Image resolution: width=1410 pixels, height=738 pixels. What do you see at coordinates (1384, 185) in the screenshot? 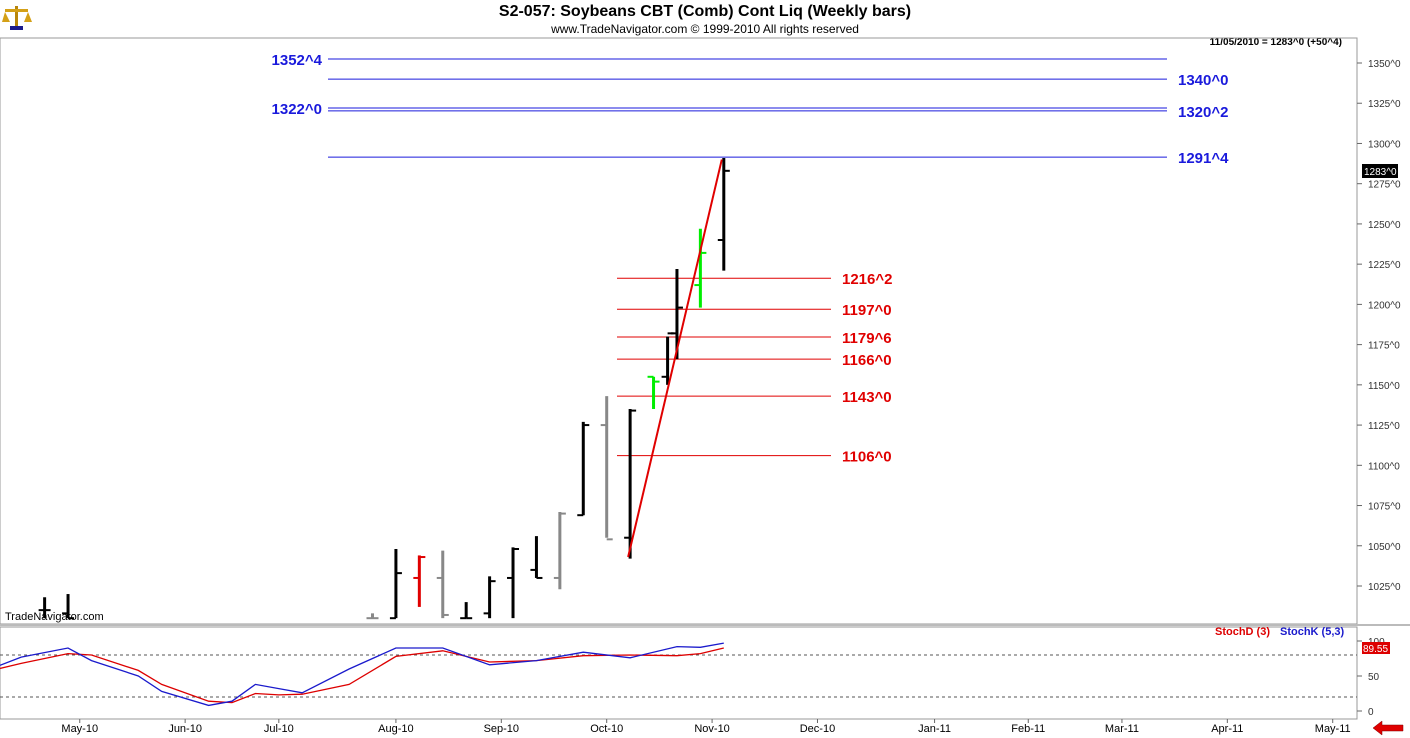
I see `price-tick-label: 1275^0` at bounding box center [1384, 185].